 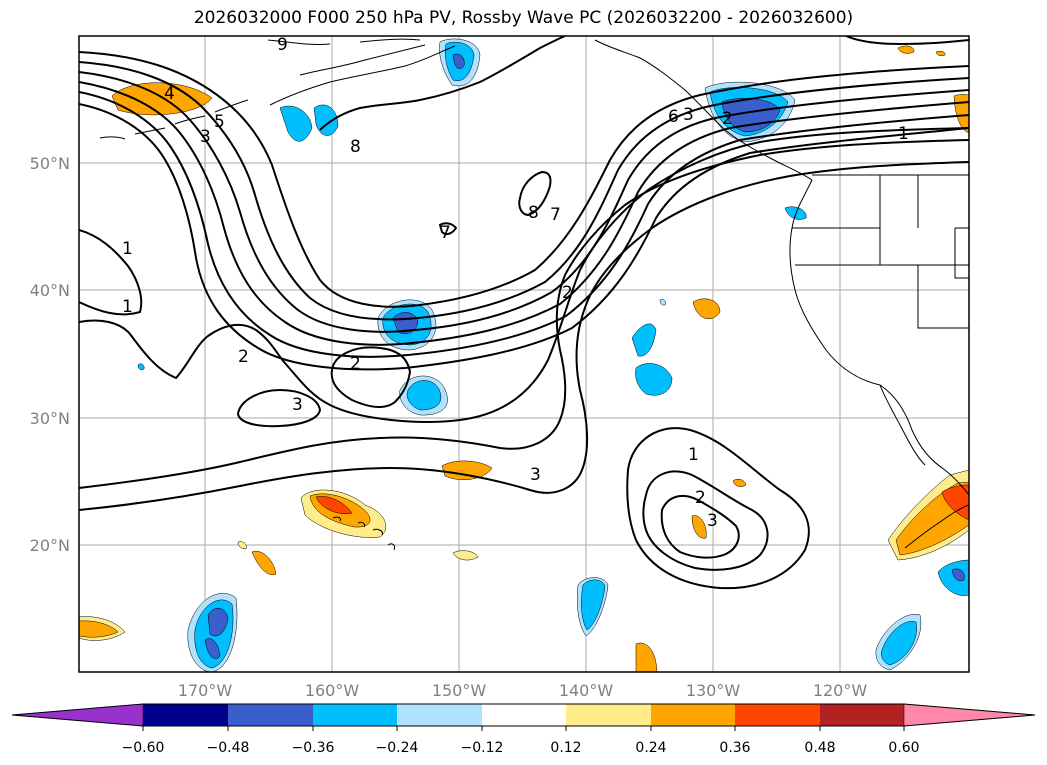 What do you see at coordinates (969, 715) in the screenshot?
I see `colorbar-extend-right` at bounding box center [969, 715].